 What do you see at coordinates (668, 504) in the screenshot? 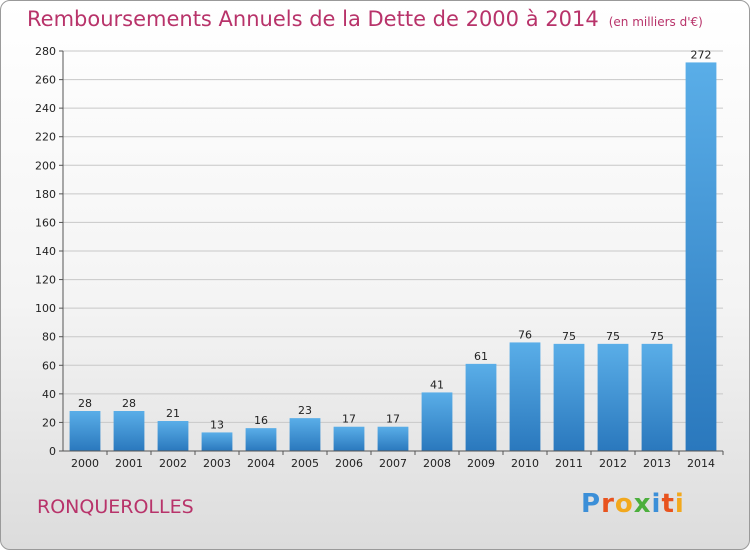
I see `logo-letter: t` at bounding box center [668, 504].